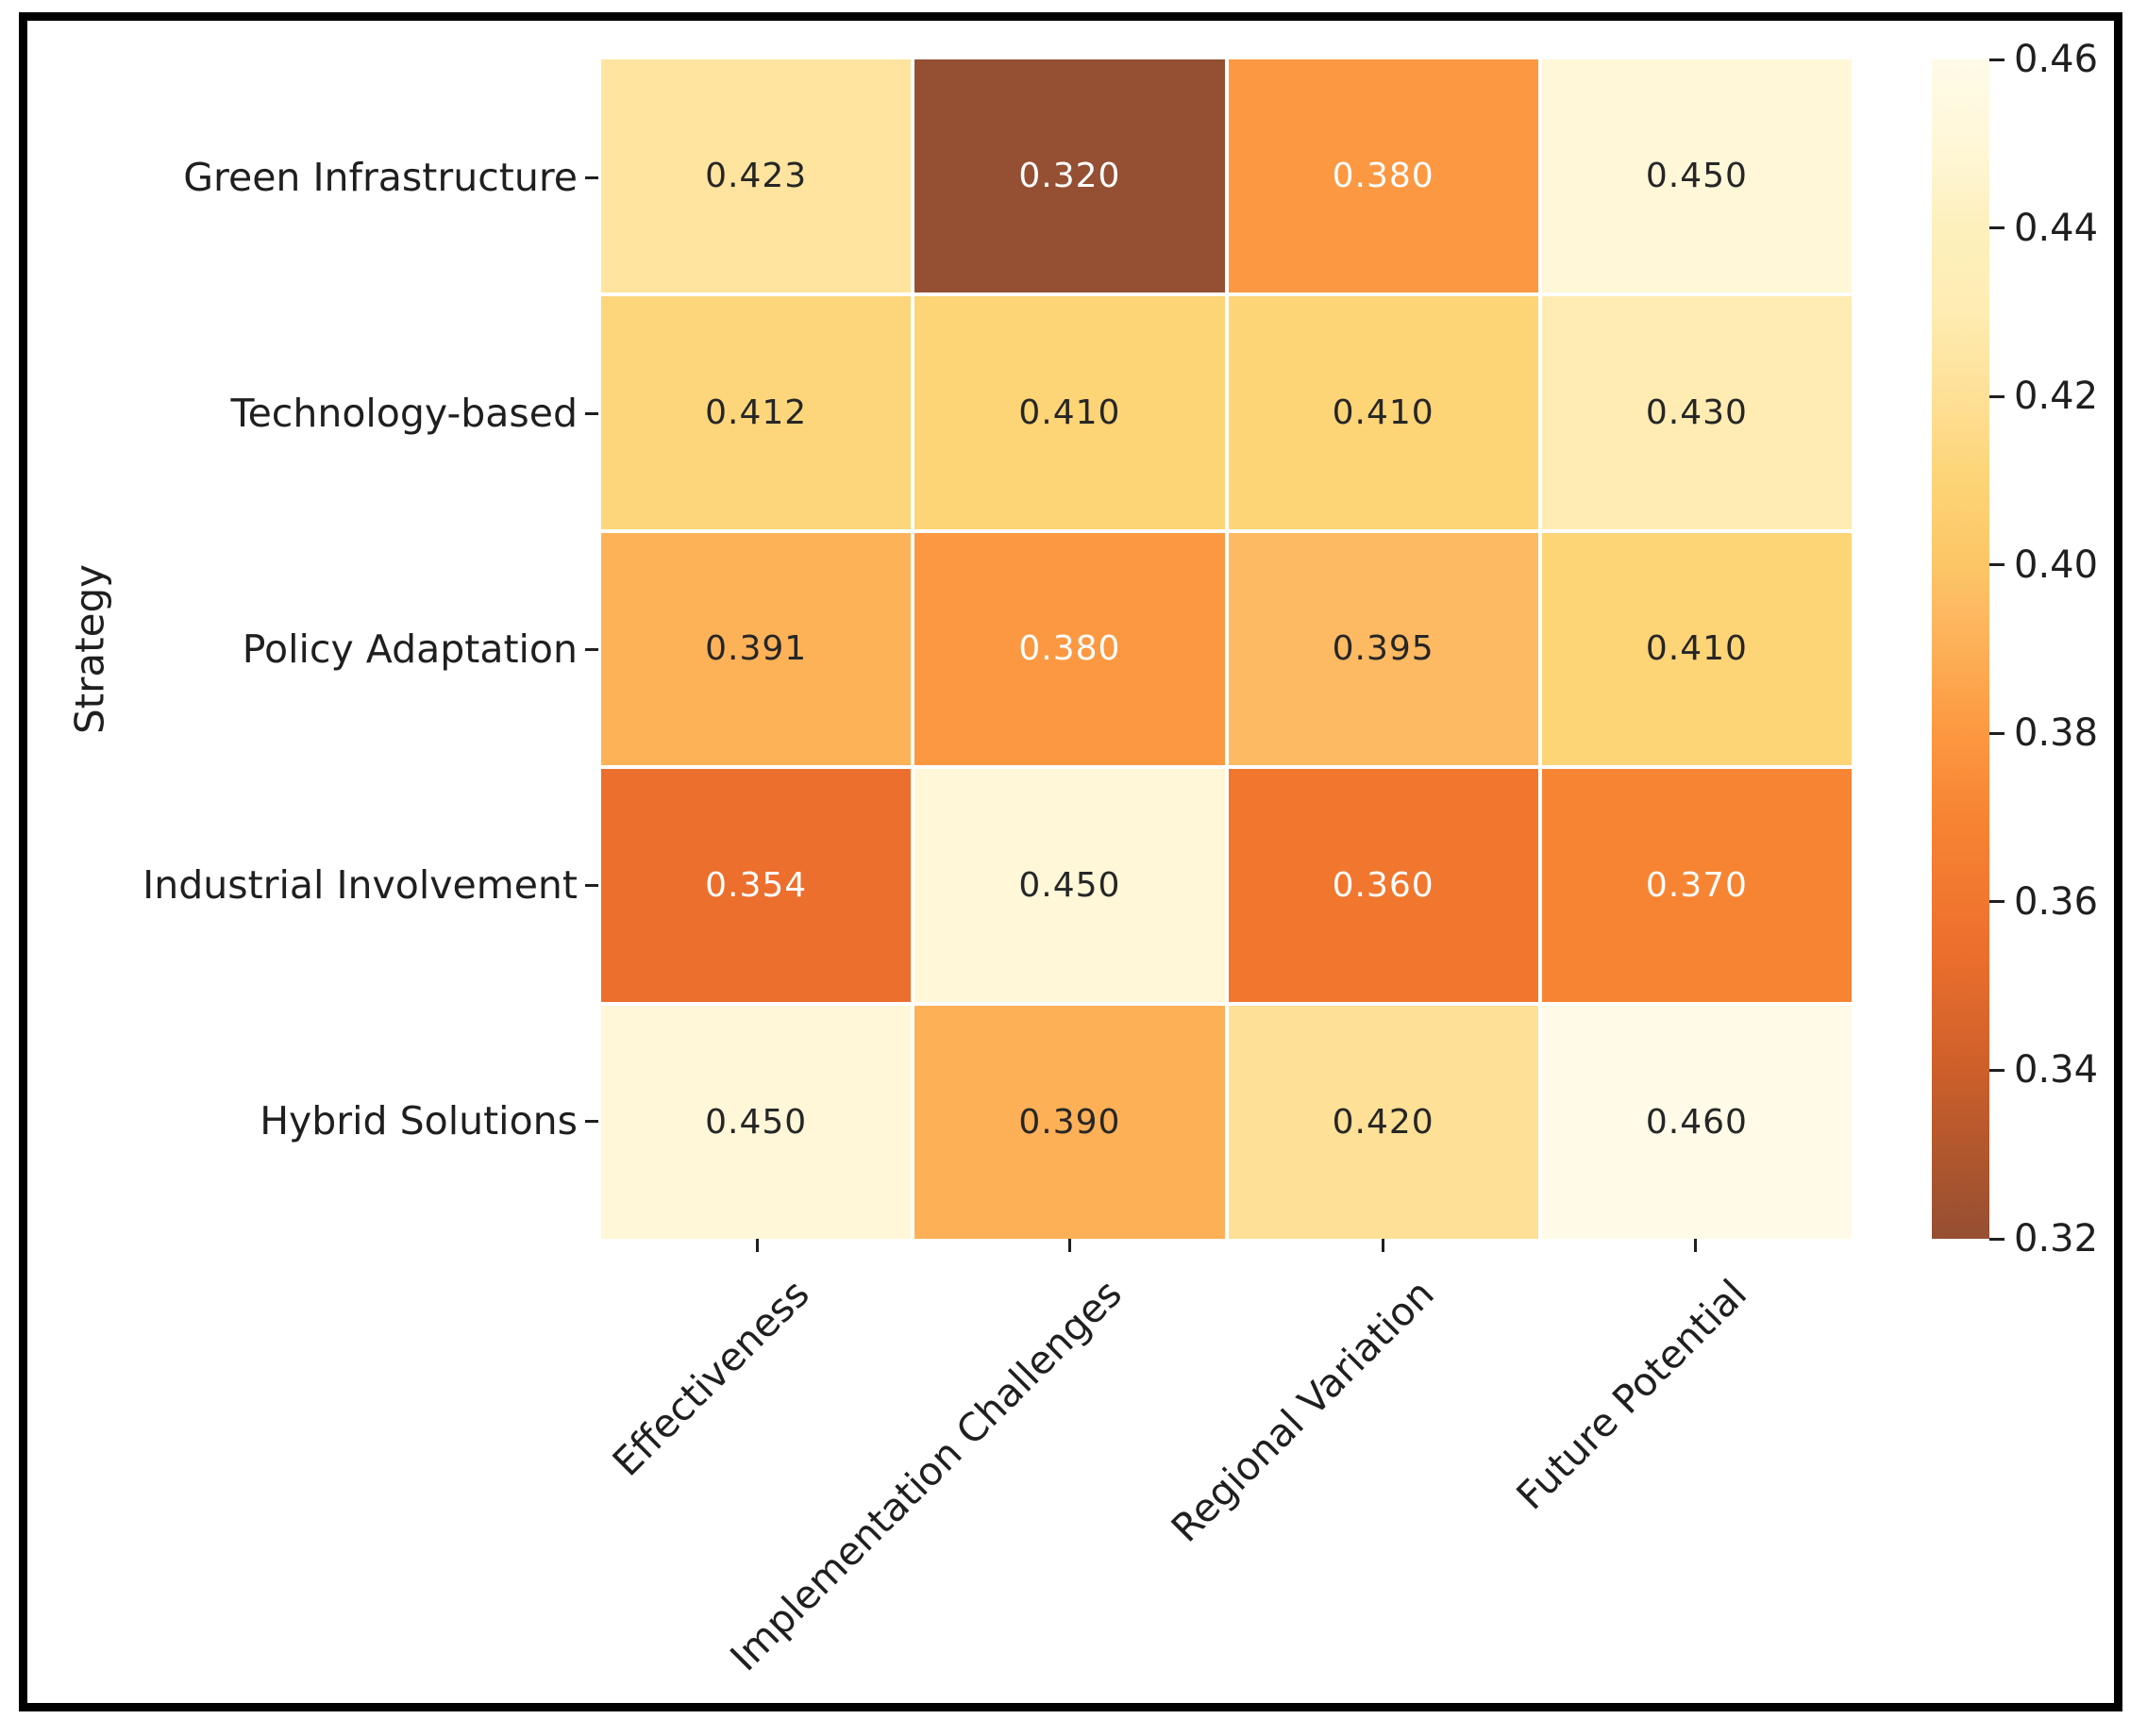 The height and width of the screenshot is (1736, 2147). Describe the element at coordinates (360, 885) in the screenshot. I see `row-label: Industrial Involvement` at that location.